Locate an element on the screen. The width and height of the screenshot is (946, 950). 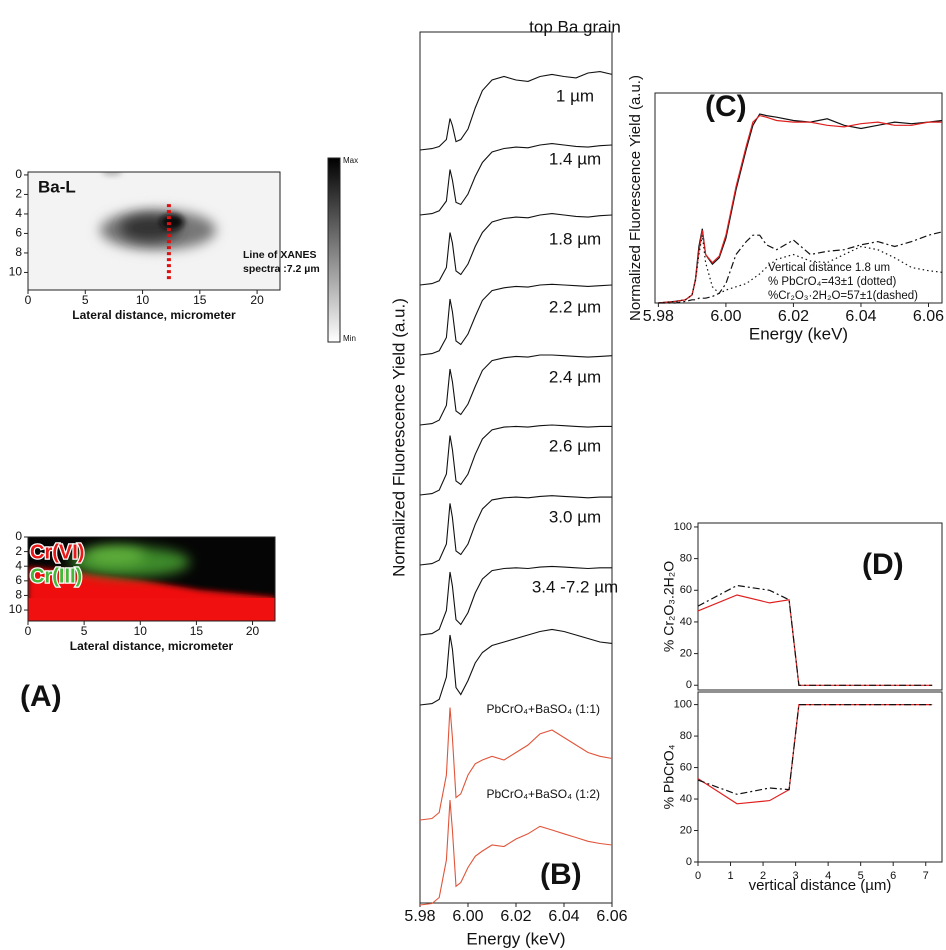
x-tick-label: 7 is located at coordinates (926, 876).